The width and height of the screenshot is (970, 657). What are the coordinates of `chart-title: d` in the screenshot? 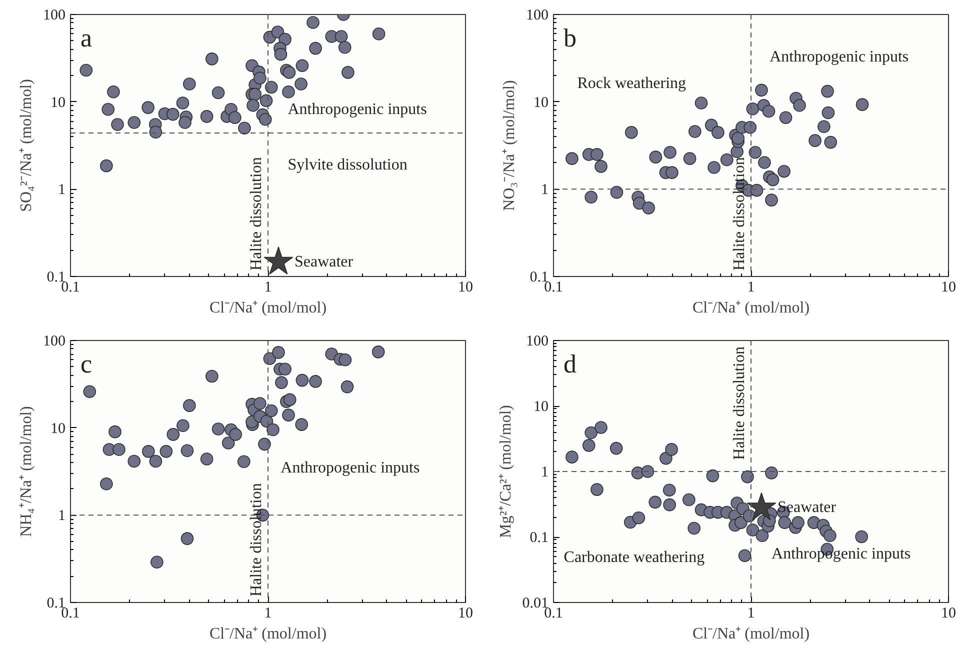 It's located at (570, 364).